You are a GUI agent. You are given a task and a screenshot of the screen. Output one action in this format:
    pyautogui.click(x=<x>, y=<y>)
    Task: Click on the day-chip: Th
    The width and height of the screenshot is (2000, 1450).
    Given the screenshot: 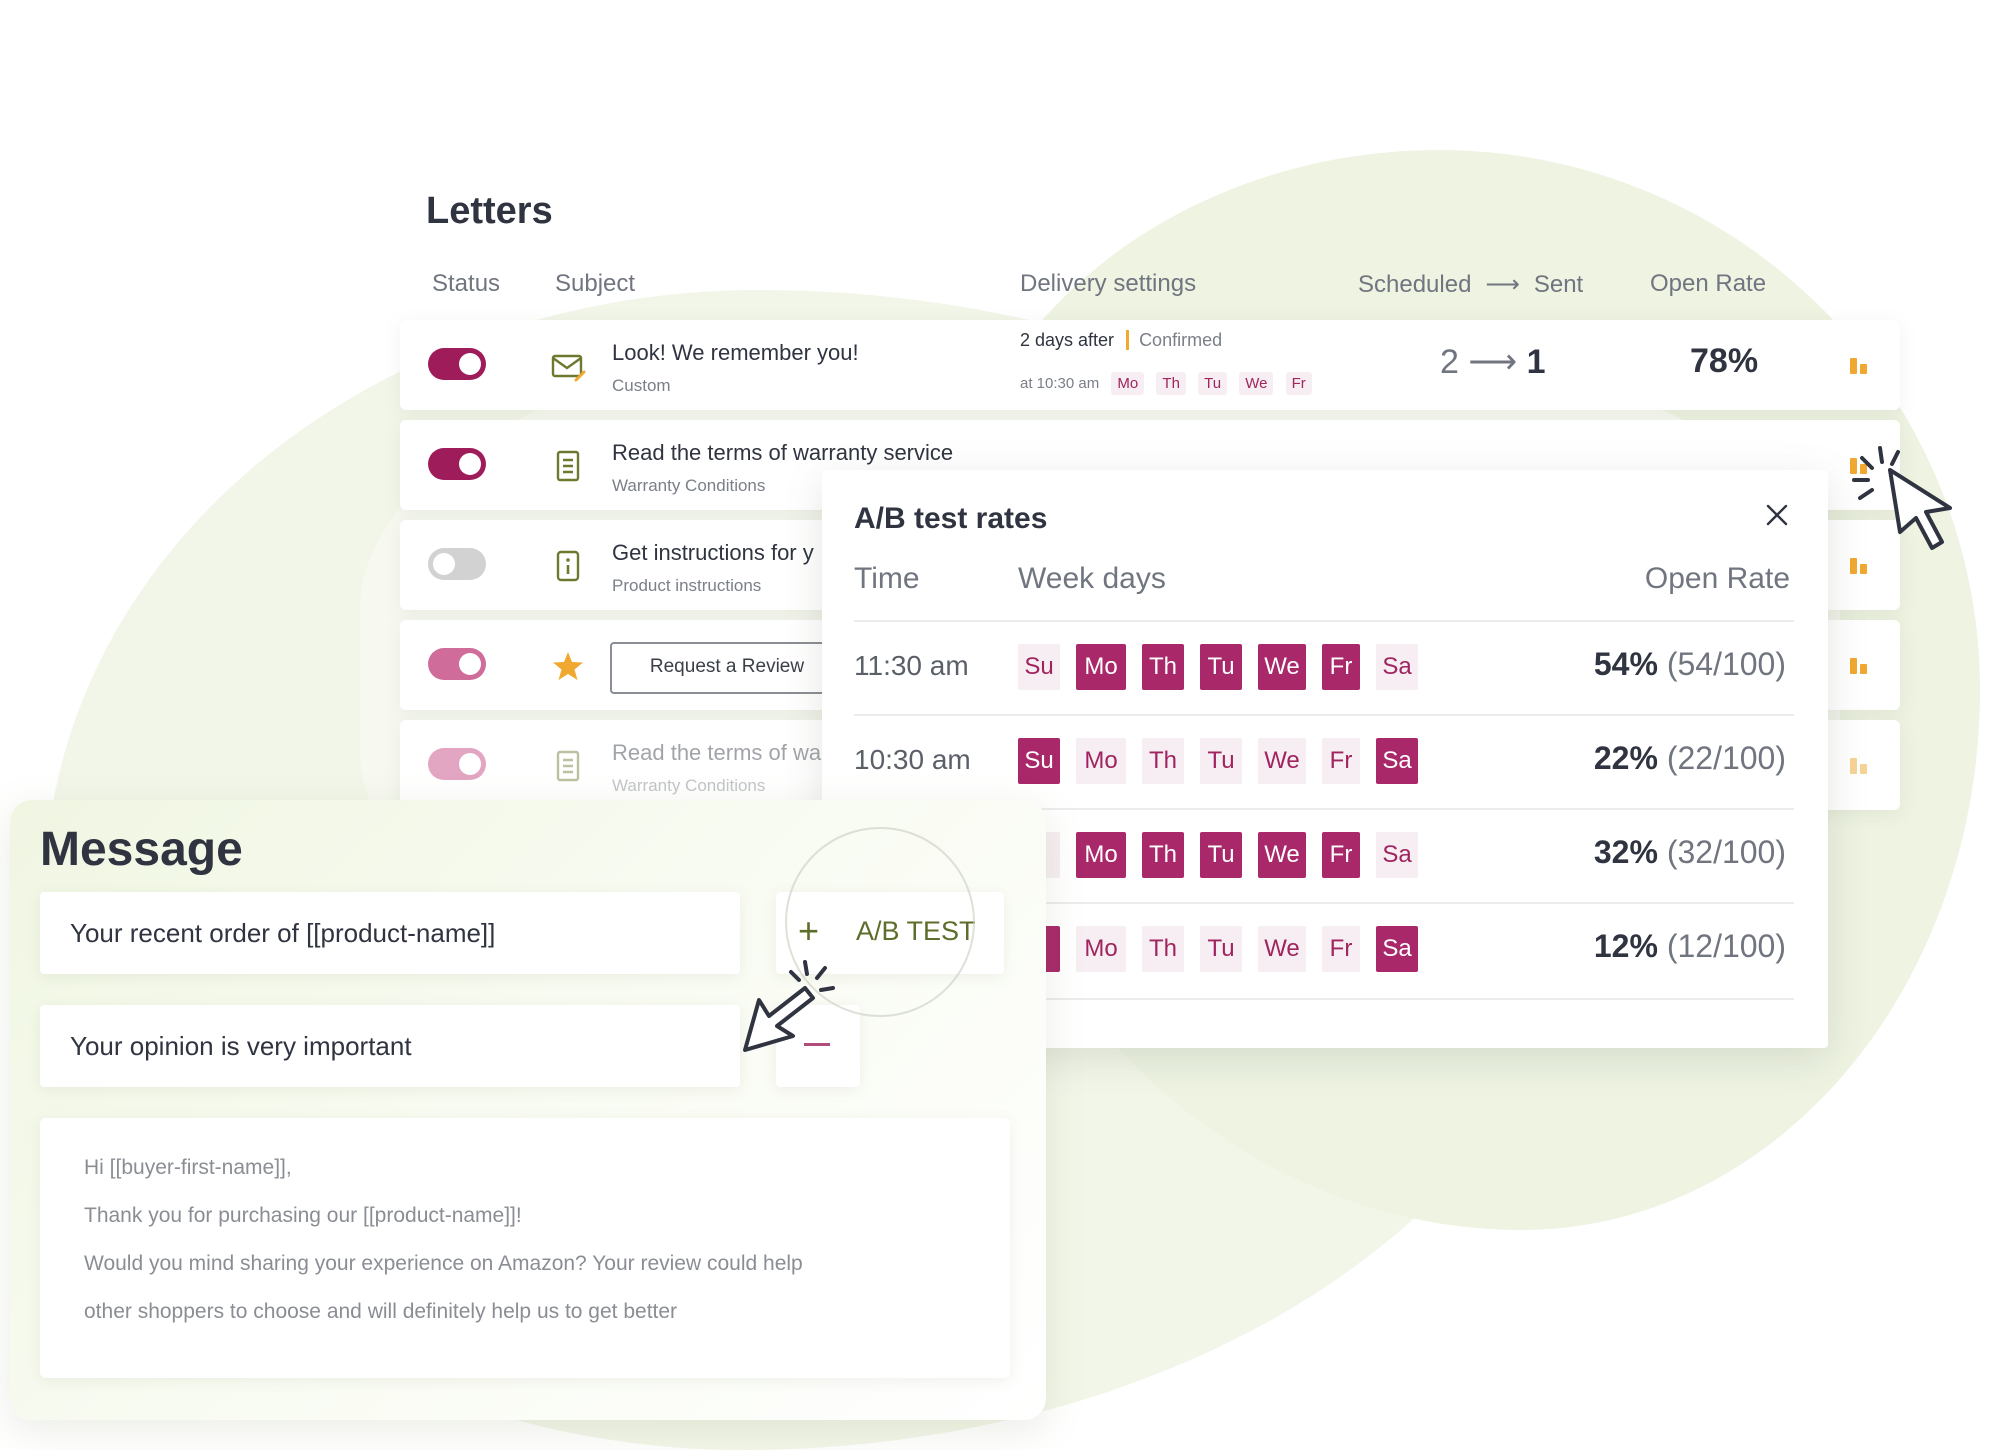 What is the action you would take?
    pyautogui.click(x=1171, y=383)
    